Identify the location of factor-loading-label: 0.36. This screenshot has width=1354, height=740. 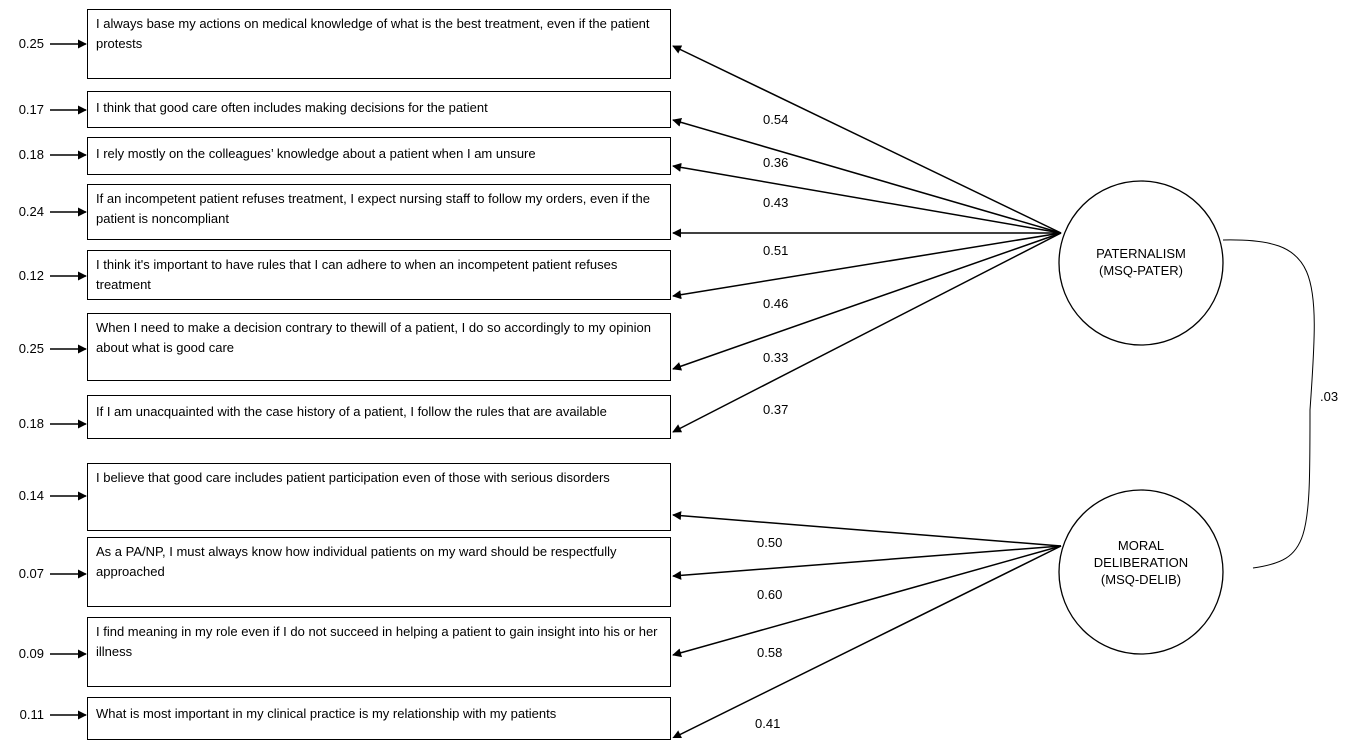
(776, 162).